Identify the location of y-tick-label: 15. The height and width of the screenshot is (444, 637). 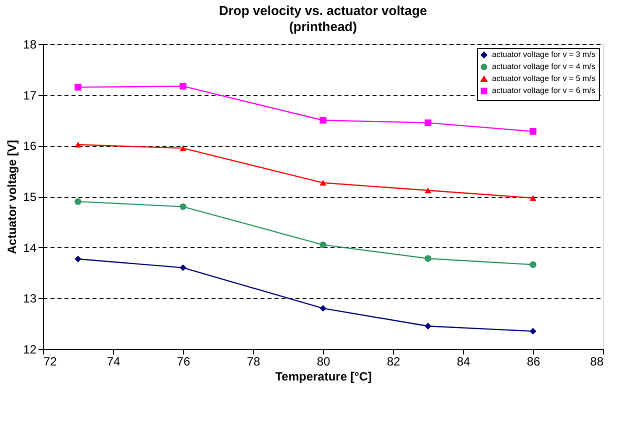
(30, 197).